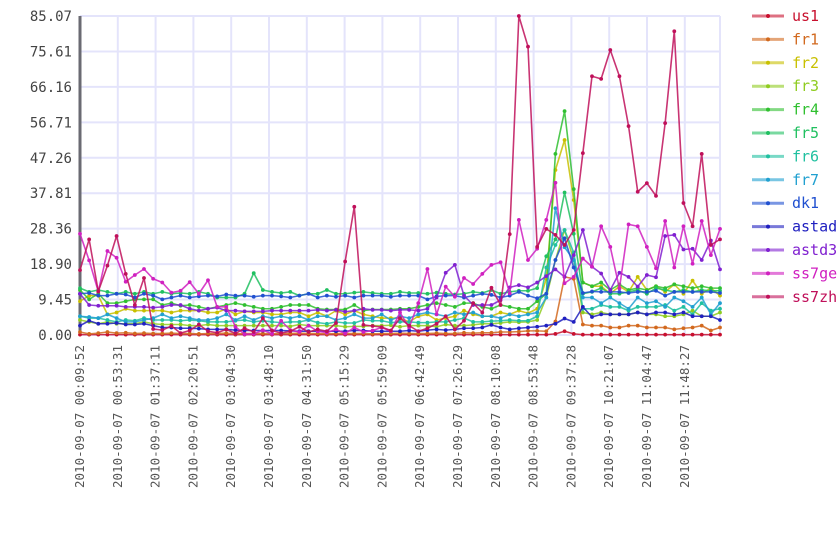  What do you see at coordinates (805, 39) in the screenshot?
I see `legend-label: fr1` at bounding box center [805, 39].